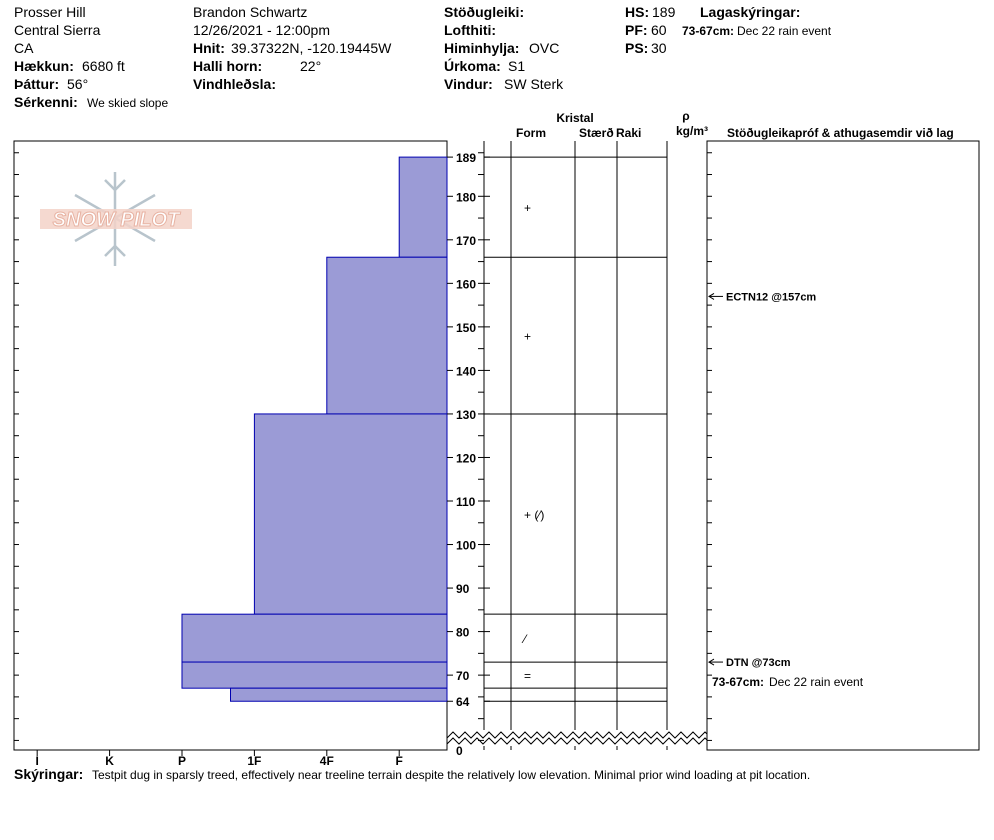 Image resolution: width=994 pixels, height=840 pixels. I want to click on field-value: 39.37322N, -120.19445W, so click(311, 48).